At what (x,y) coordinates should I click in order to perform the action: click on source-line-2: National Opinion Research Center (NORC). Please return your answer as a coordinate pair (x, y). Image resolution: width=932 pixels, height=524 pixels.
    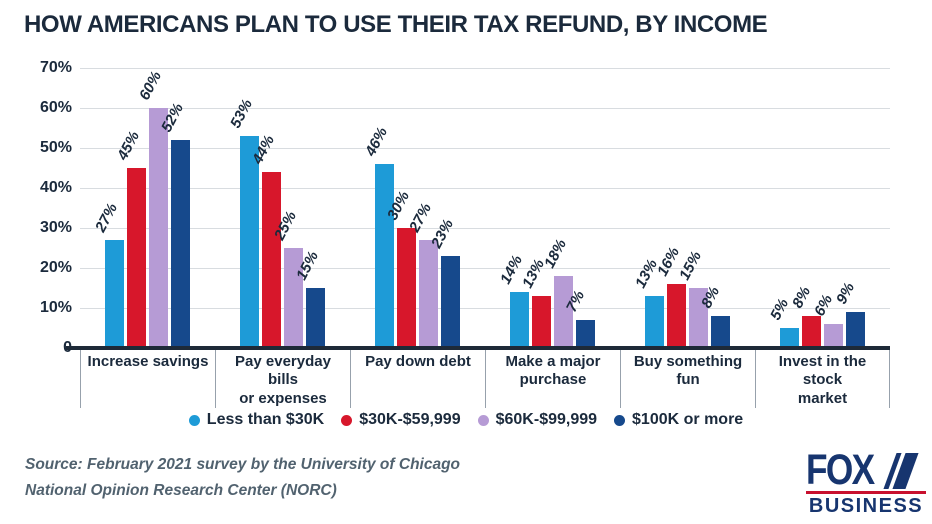
    Looking at the image, I should click on (181, 491).